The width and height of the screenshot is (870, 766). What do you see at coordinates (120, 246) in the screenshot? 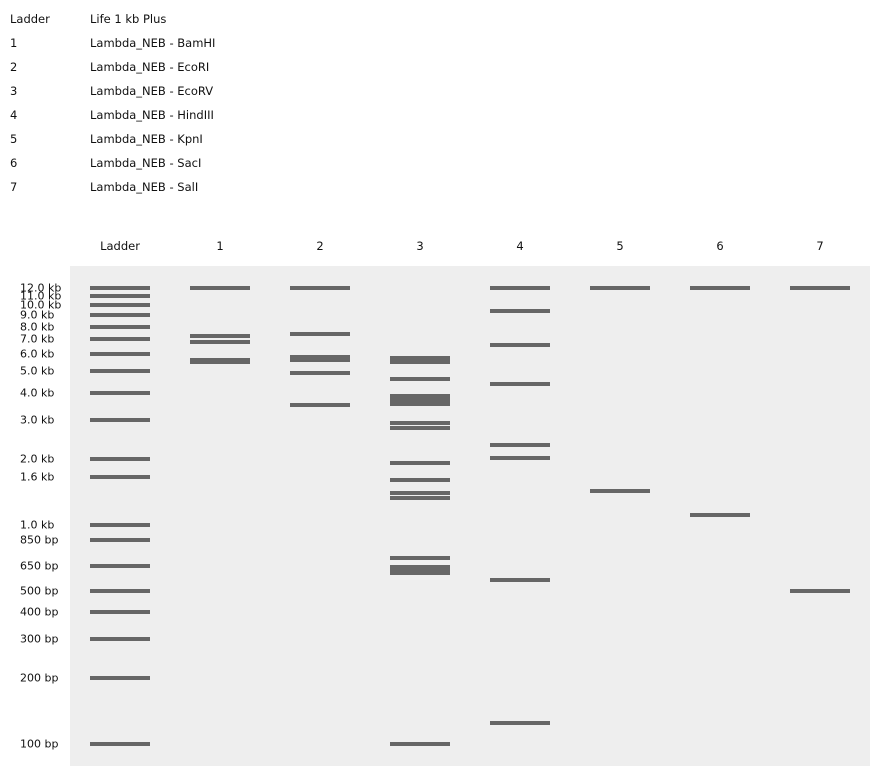
I see `lane-header: Ladder` at bounding box center [120, 246].